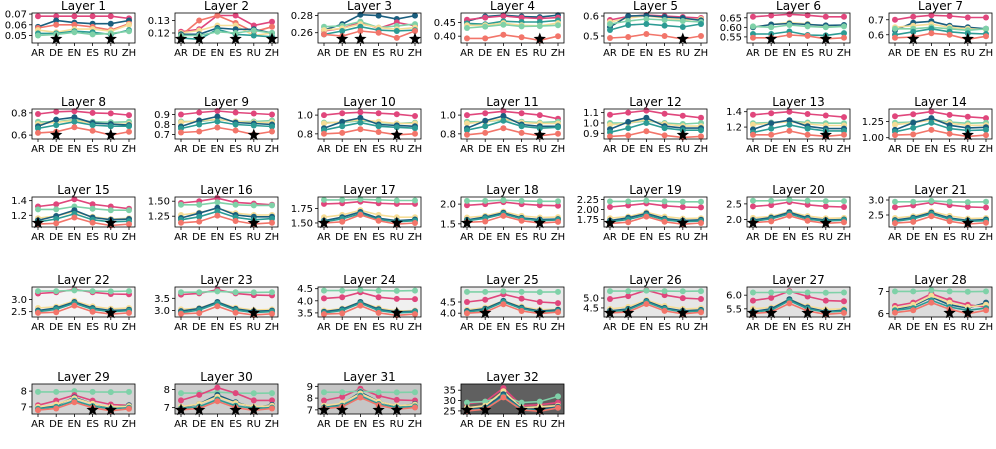  What do you see at coordinates (369, 216) in the screenshot?
I see `series-line-navy` at bounding box center [369, 216].